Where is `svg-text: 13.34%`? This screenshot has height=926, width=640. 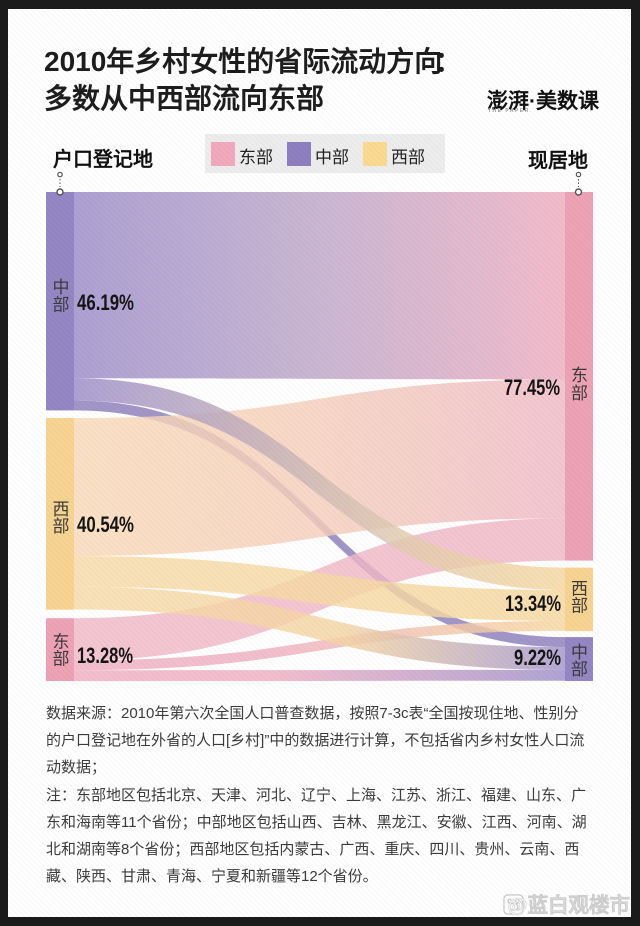 svg-text: 13.34% is located at coordinates (533, 603).